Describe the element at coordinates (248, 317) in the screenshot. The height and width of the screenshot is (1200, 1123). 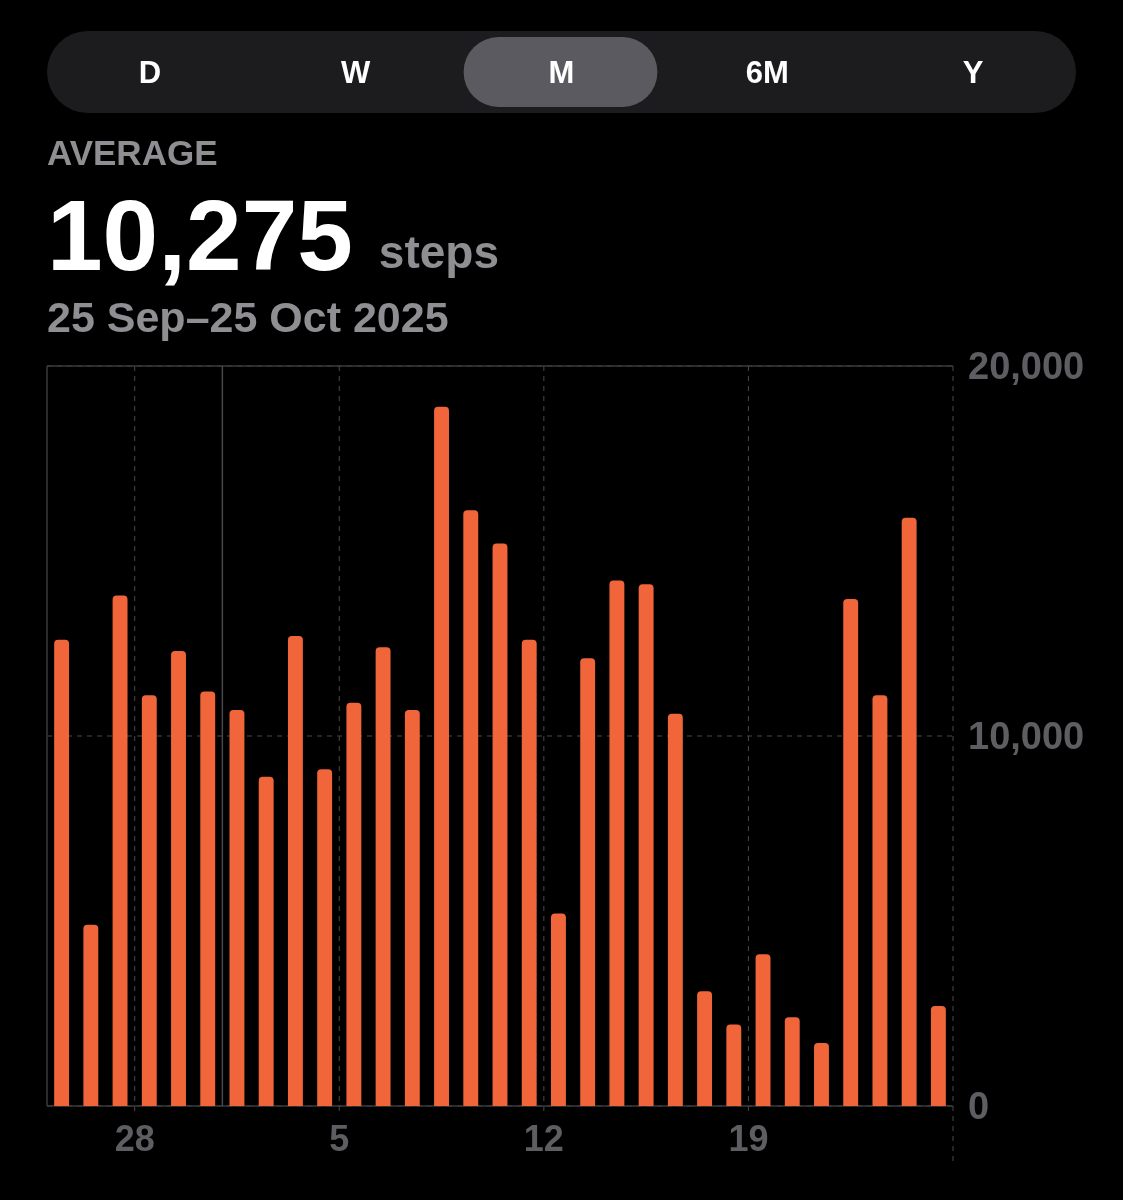
I see `chart-subtitle: 25 Sep–25 Oct 2025` at that location.